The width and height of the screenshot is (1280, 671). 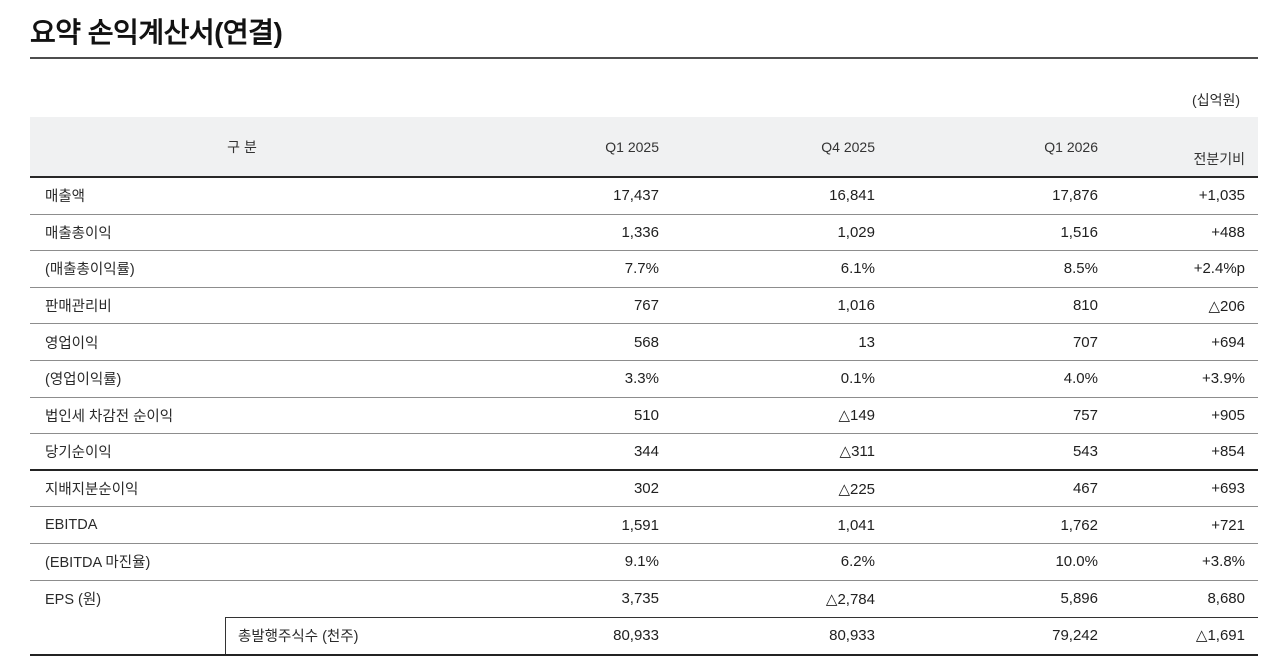 I want to click on table-row: (영업이익률) 3.3% 0.1% 4.0% +3.9%, so click(x=644, y=379).